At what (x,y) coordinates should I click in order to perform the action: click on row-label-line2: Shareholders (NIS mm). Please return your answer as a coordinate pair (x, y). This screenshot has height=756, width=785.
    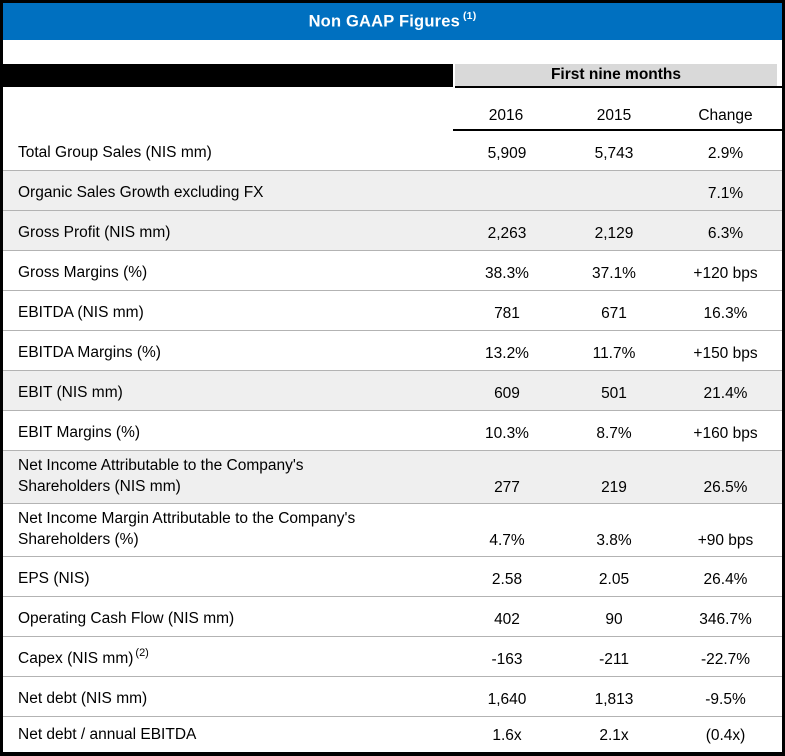
    Looking at the image, I should click on (99, 487).